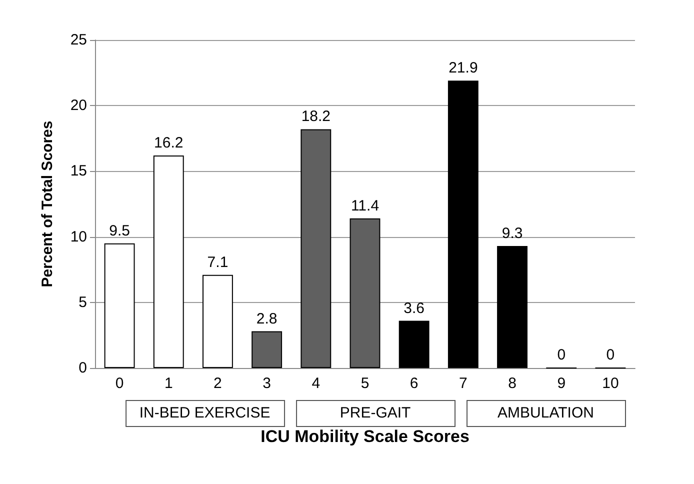  What do you see at coordinates (546, 413) in the screenshot?
I see `text: AMBULATION` at bounding box center [546, 413].